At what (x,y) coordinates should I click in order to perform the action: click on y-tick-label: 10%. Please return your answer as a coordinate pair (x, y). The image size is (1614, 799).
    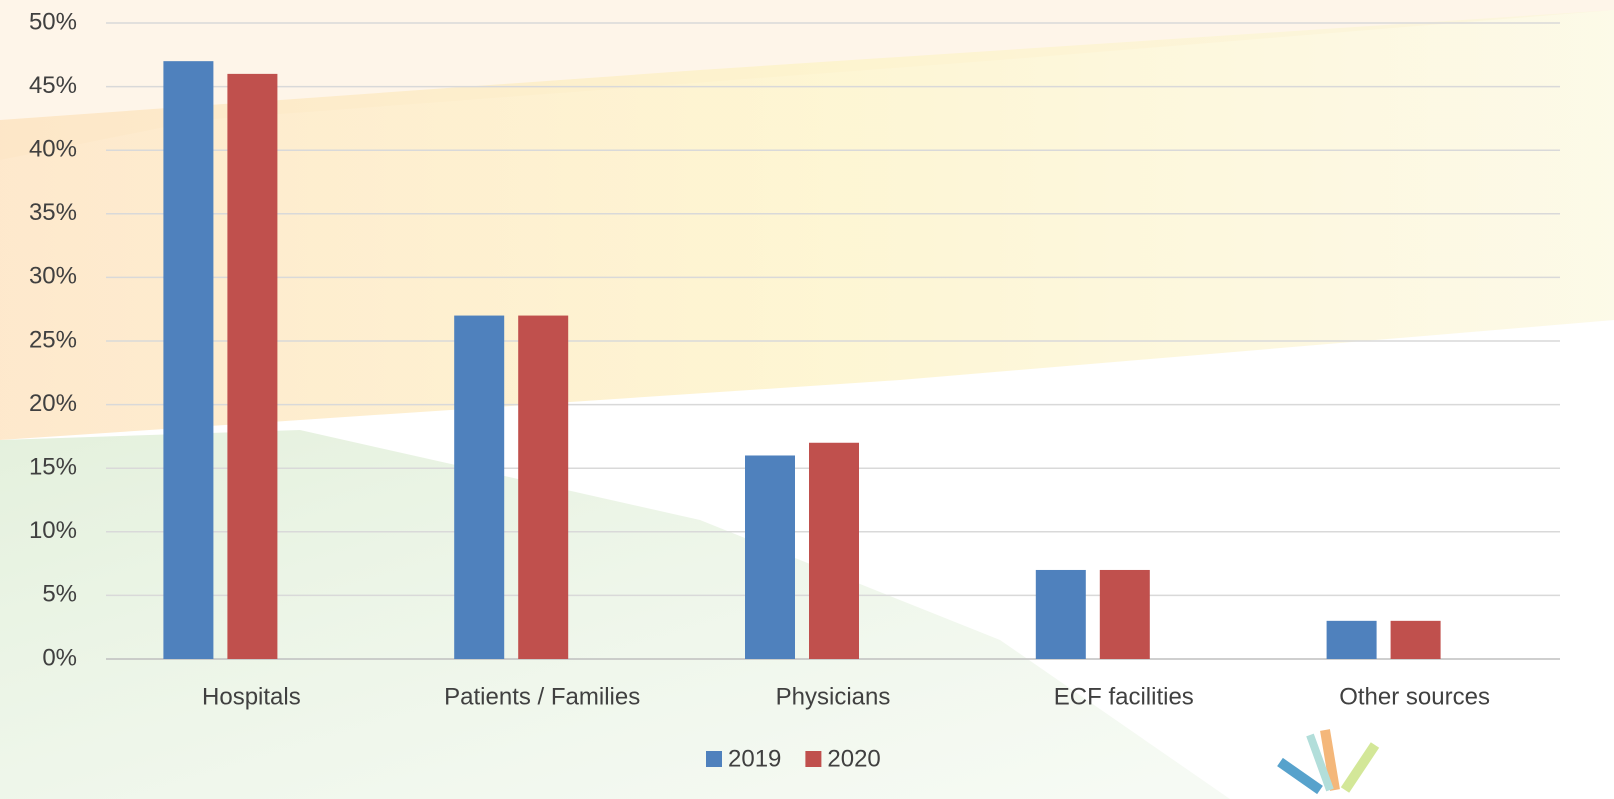
    Looking at the image, I should click on (53, 530).